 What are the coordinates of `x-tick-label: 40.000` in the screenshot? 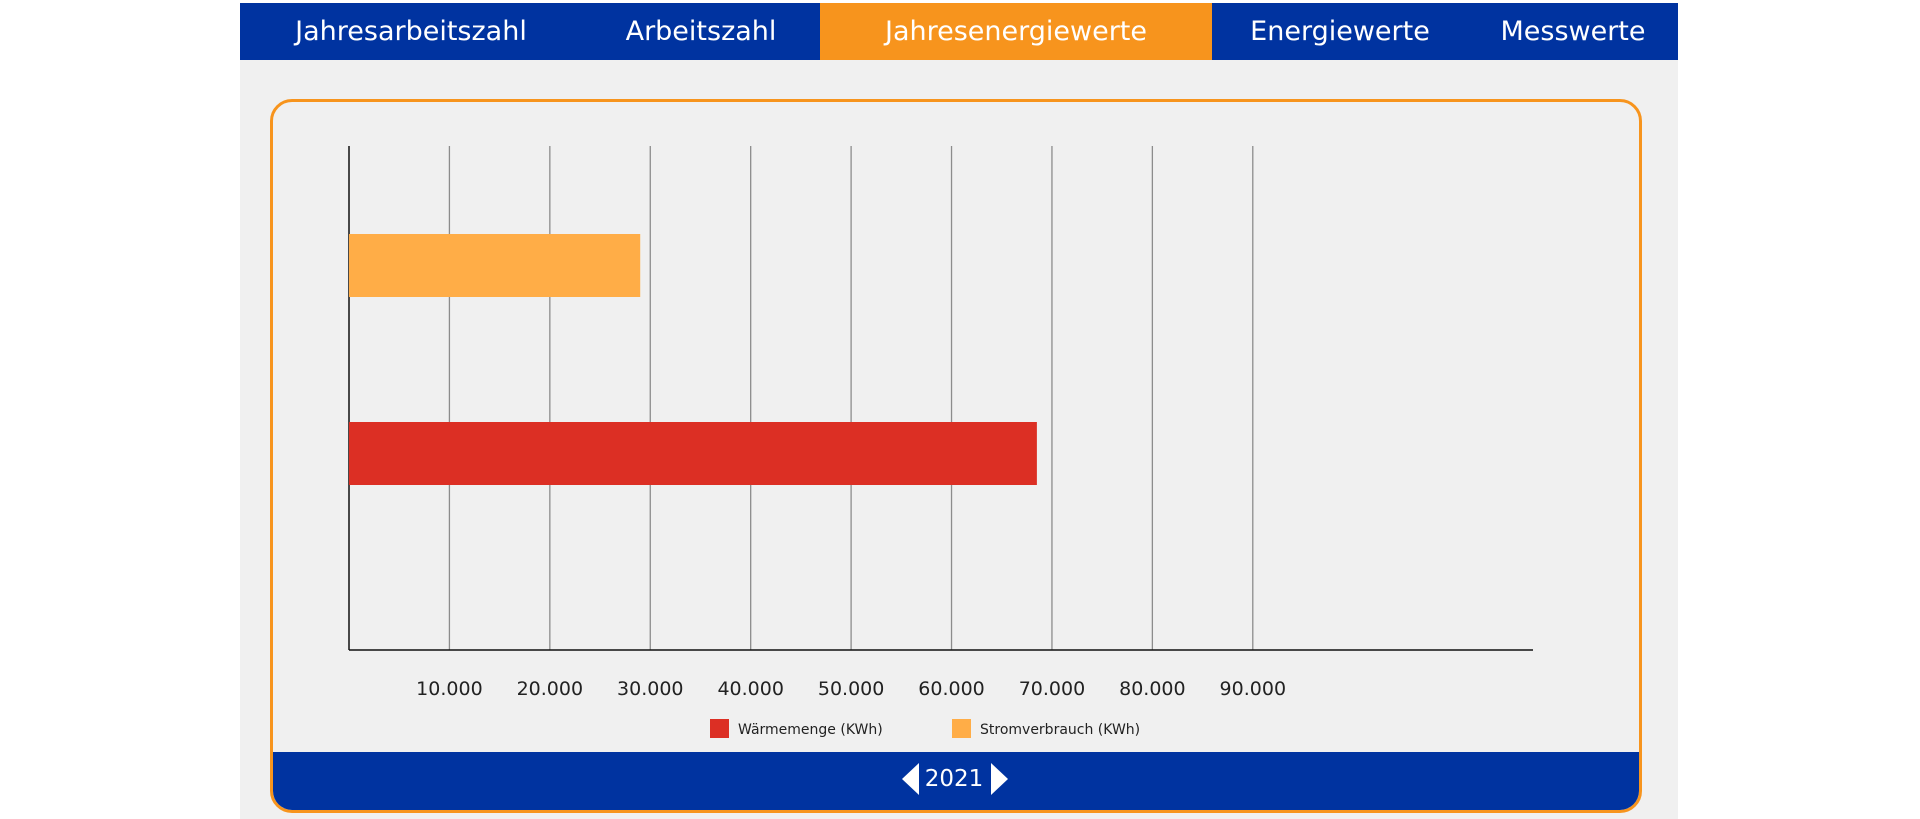 It's located at (750, 689).